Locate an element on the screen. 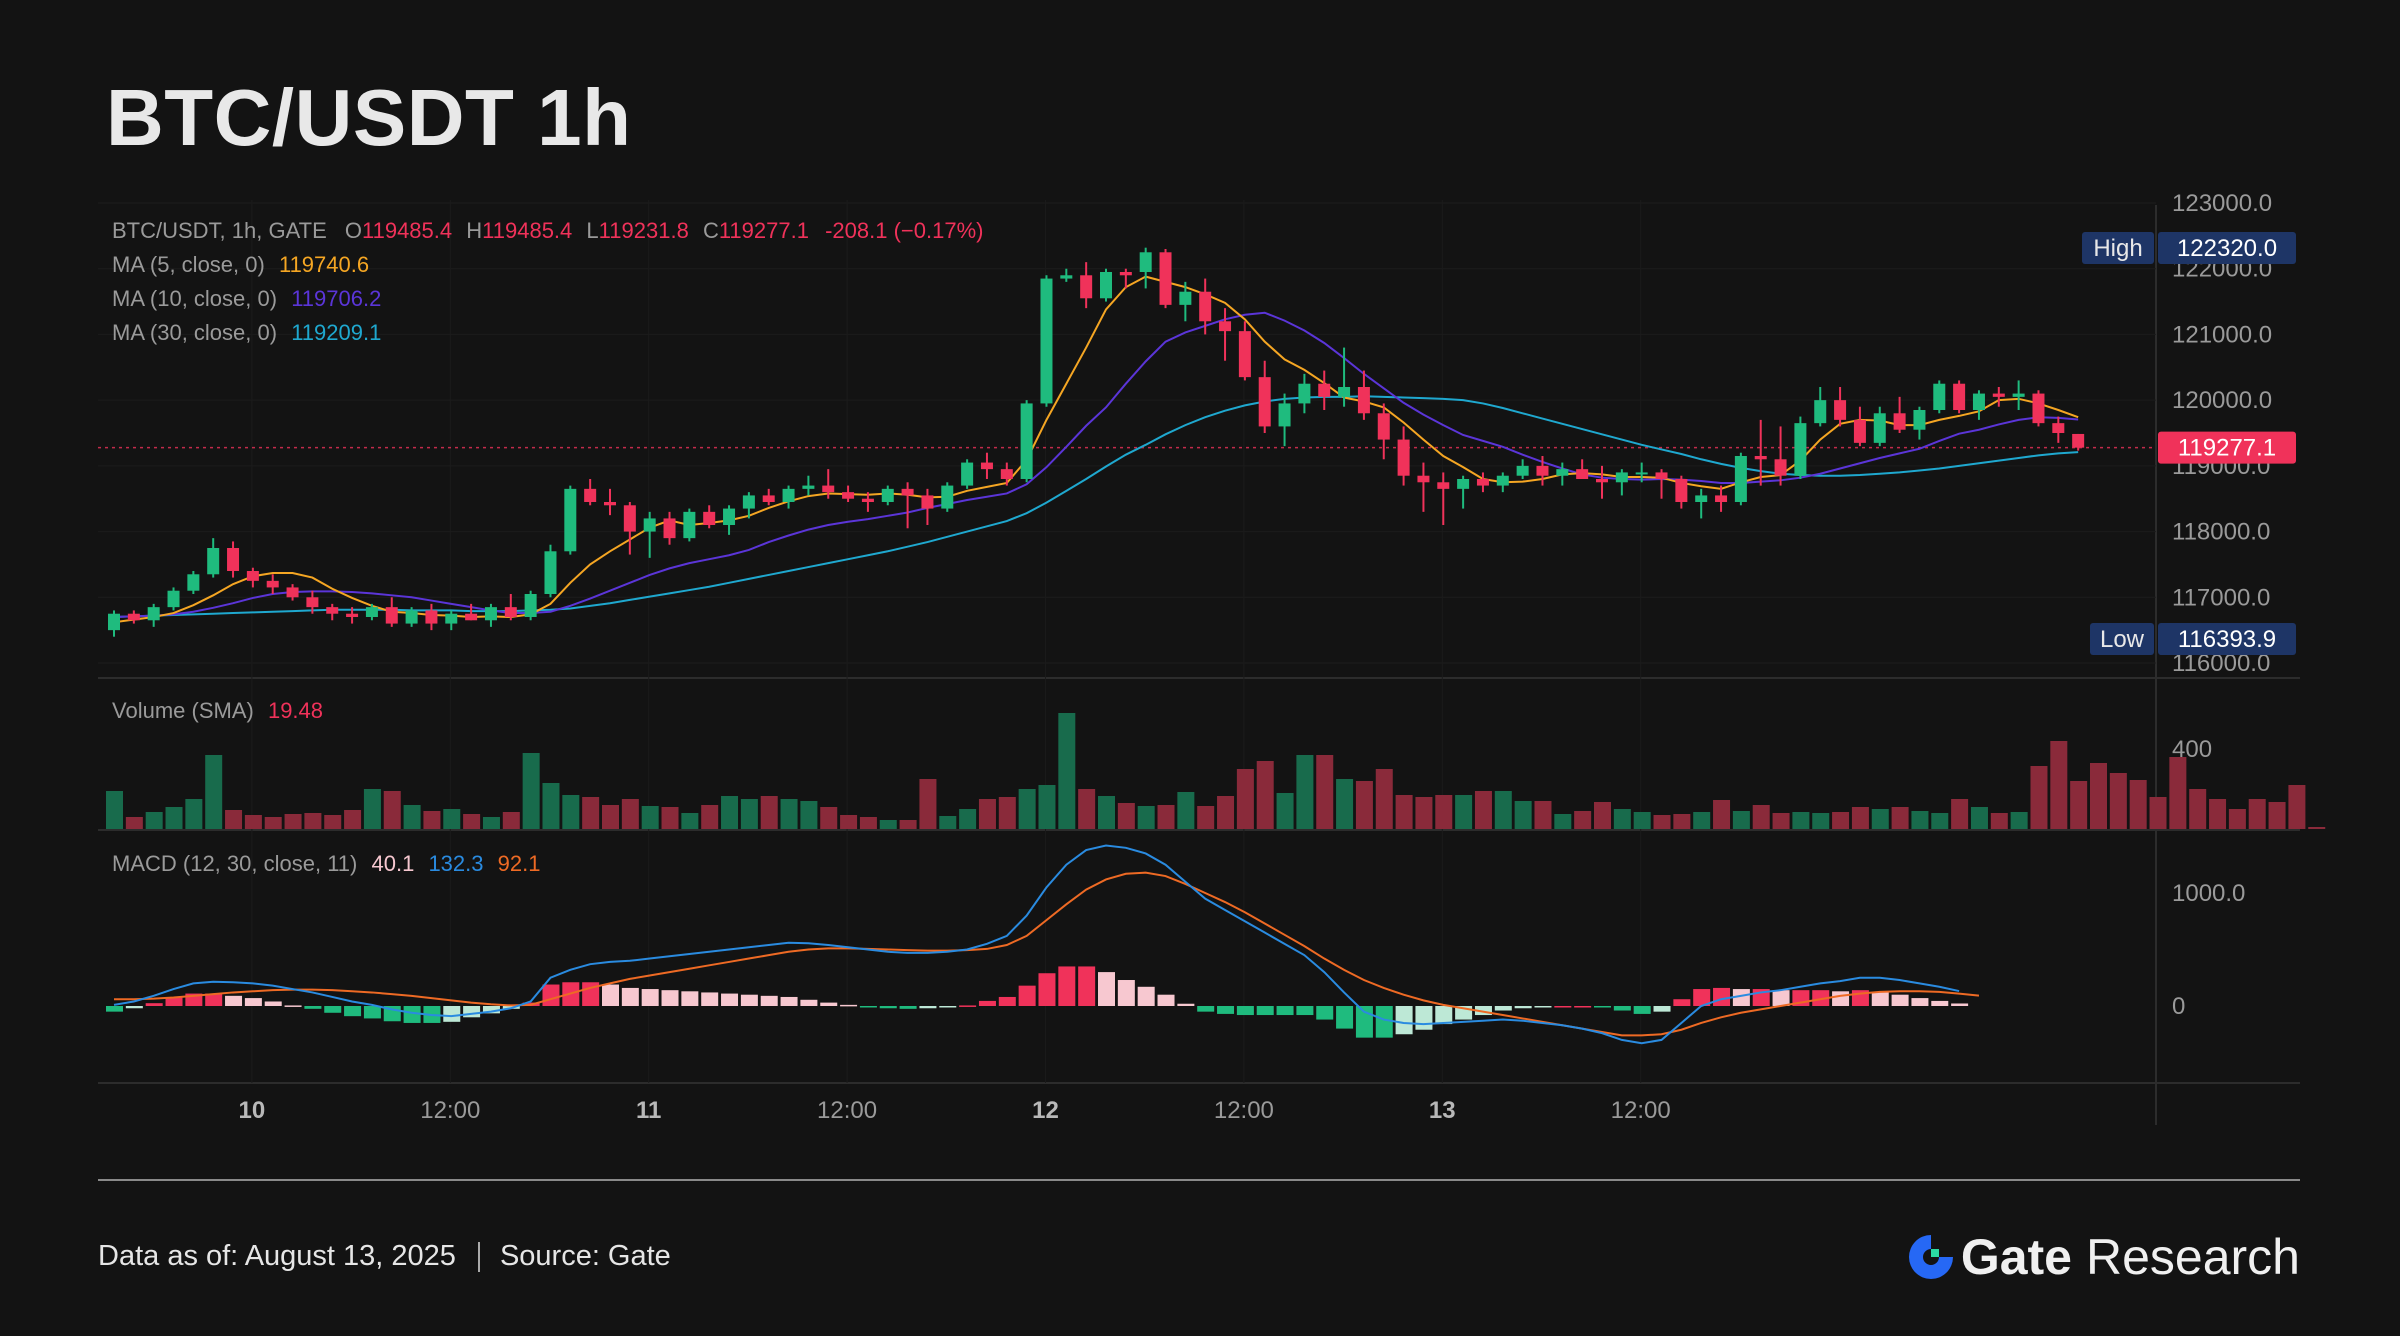 This screenshot has height=1336, width=2400. high-badge-value-bg is located at coordinates (2227, 248).